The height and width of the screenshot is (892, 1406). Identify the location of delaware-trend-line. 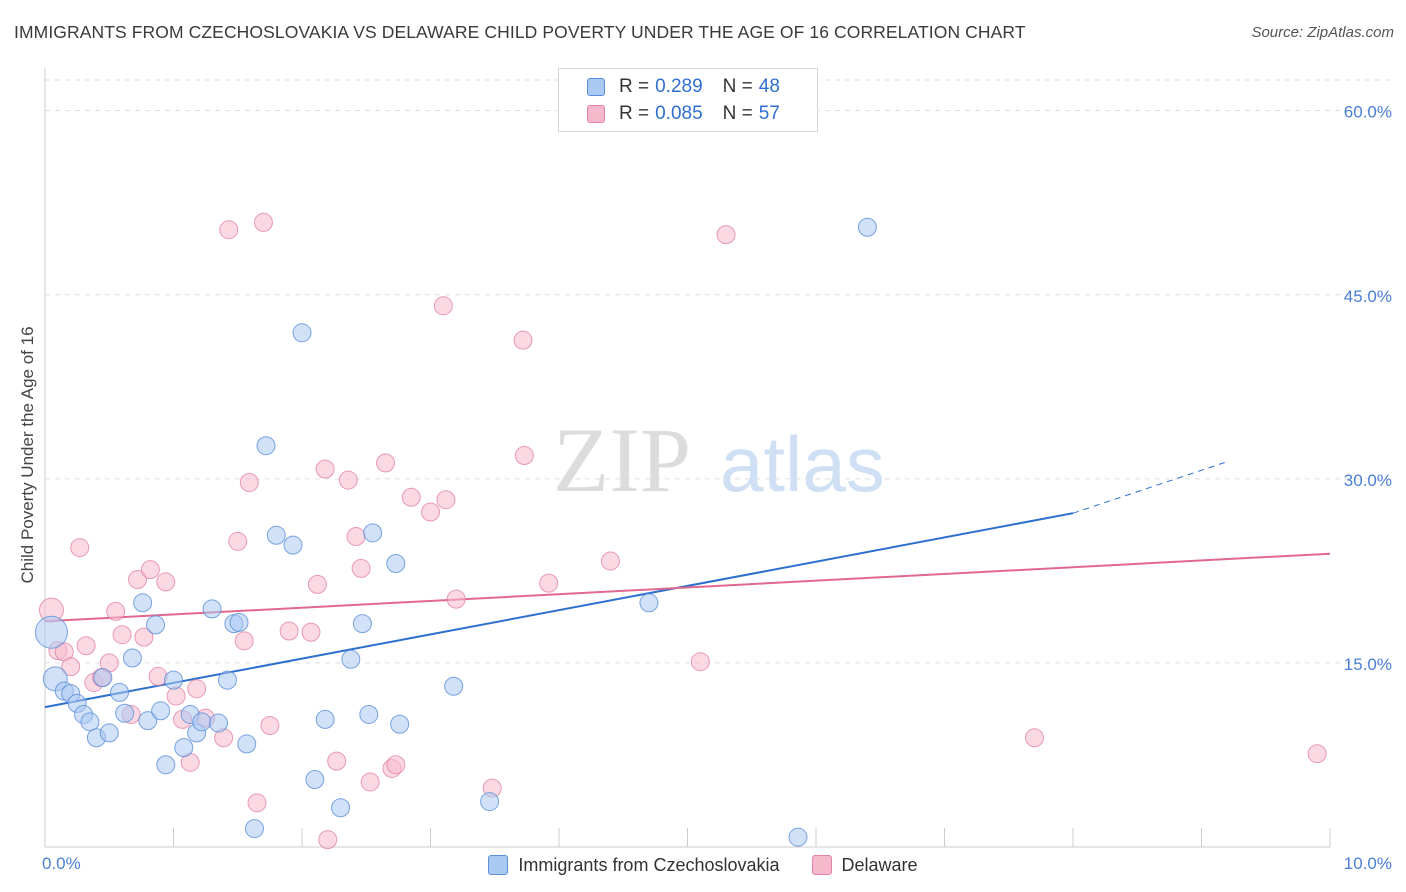
(687, 587).